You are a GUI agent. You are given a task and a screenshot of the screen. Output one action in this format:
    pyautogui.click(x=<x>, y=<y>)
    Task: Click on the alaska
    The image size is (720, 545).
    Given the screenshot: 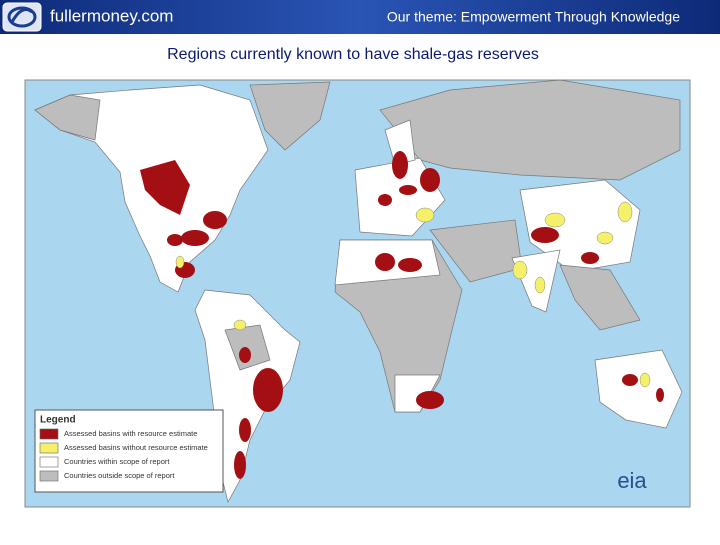 What is the action you would take?
    pyautogui.click(x=67, y=117)
    